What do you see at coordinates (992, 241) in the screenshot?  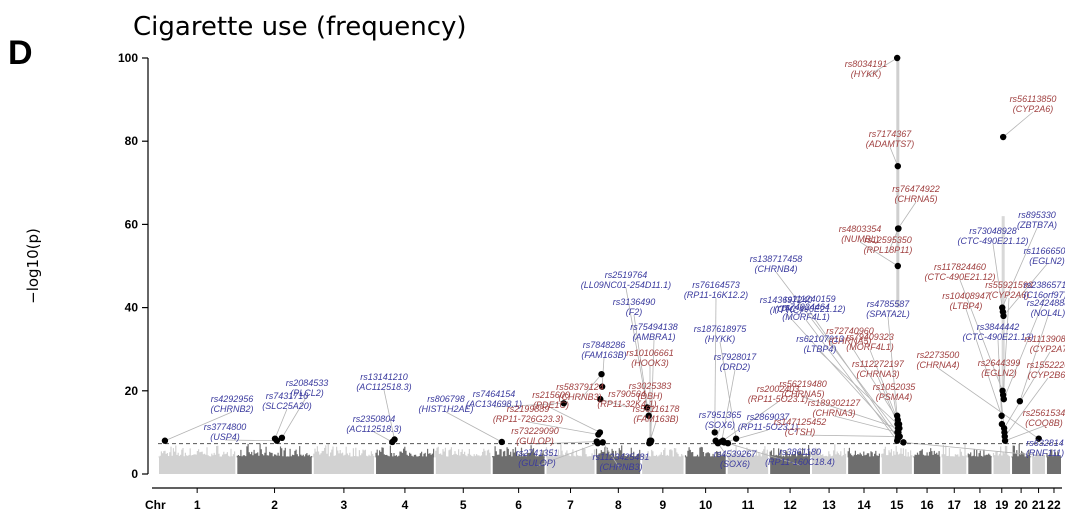 I see `hit-gene-rs73048928: (CTC-490E21.12)` at bounding box center [992, 241].